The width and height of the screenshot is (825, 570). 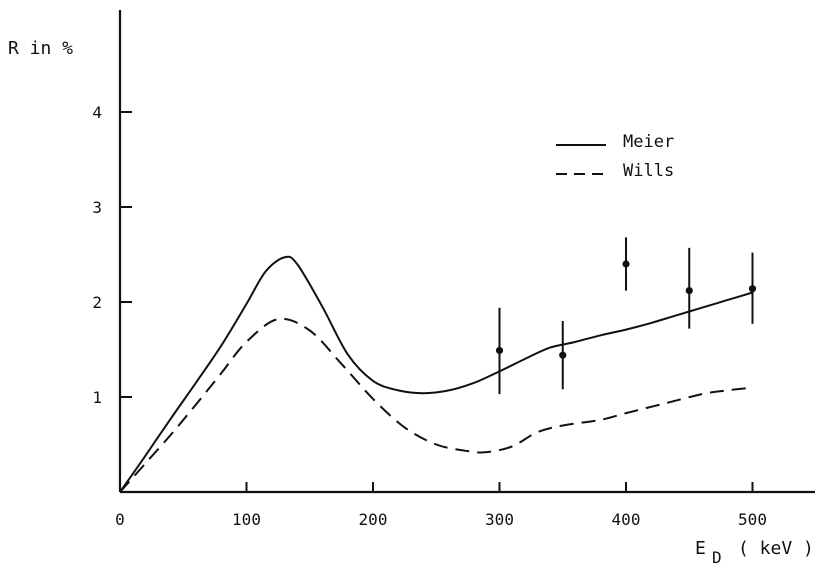 What do you see at coordinates (700, 548) in the screenshot?
I see `x-axis-label-main: E` at bounding box center [700, 548].